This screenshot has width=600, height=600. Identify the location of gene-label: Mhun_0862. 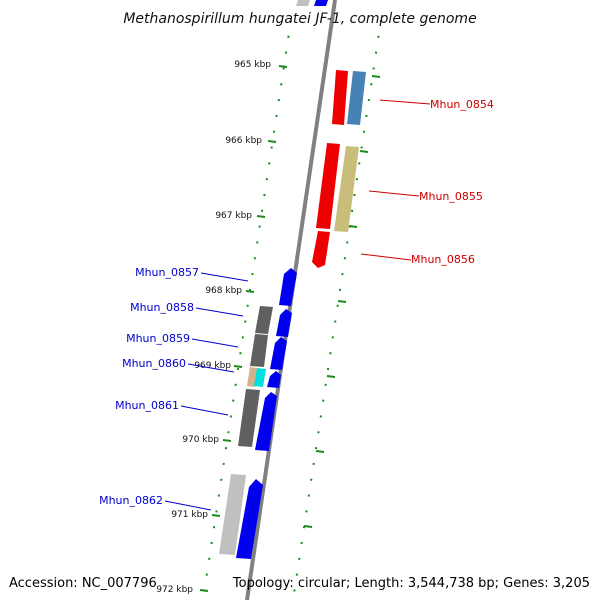
(131, 500).